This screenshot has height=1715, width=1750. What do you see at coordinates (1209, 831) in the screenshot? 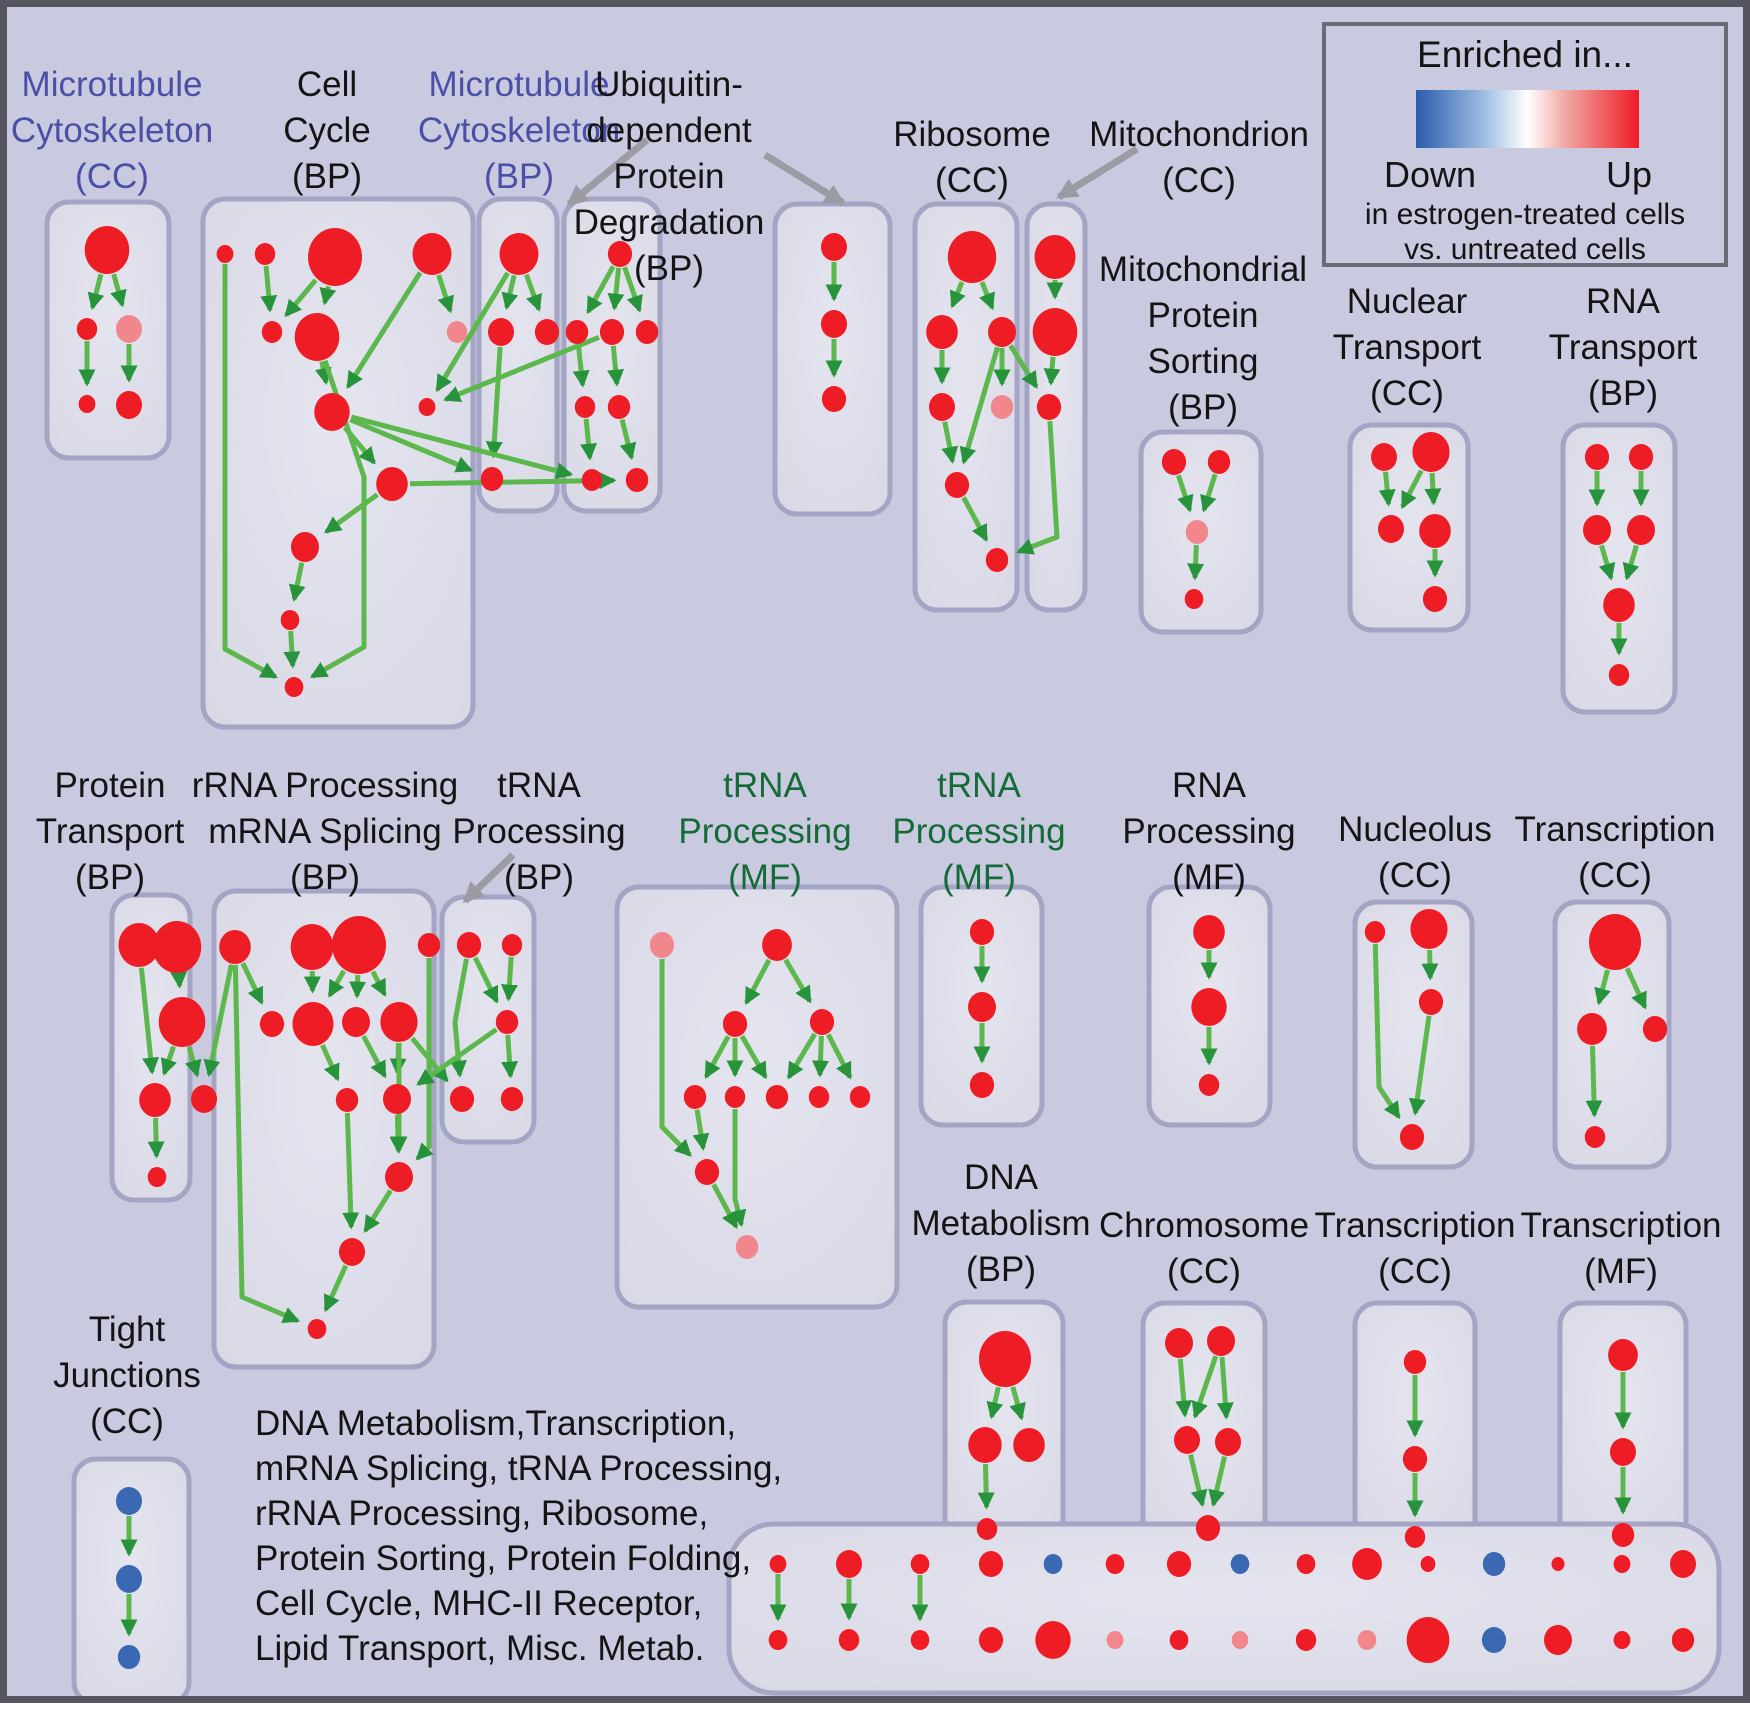
I see `label-rna-processing-mf: RNA Processing (MF)` at bounding box center [1209, 831].